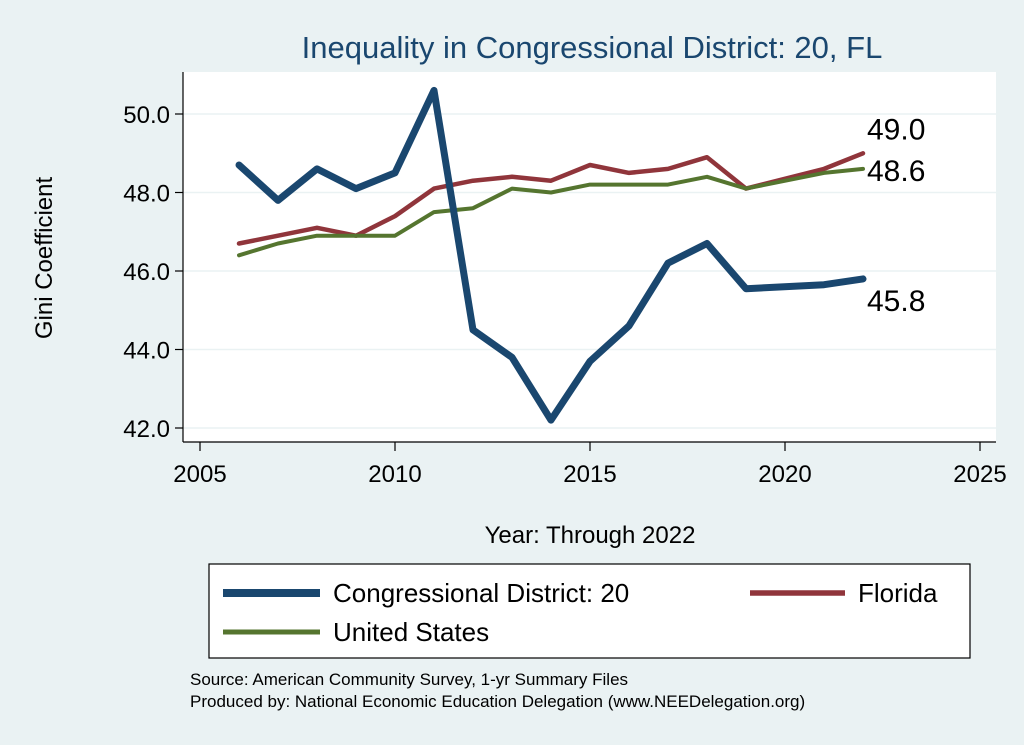  Describe the element at coordinates (411, 632) in the screenshot. I see `legend-label: United States` at that location.